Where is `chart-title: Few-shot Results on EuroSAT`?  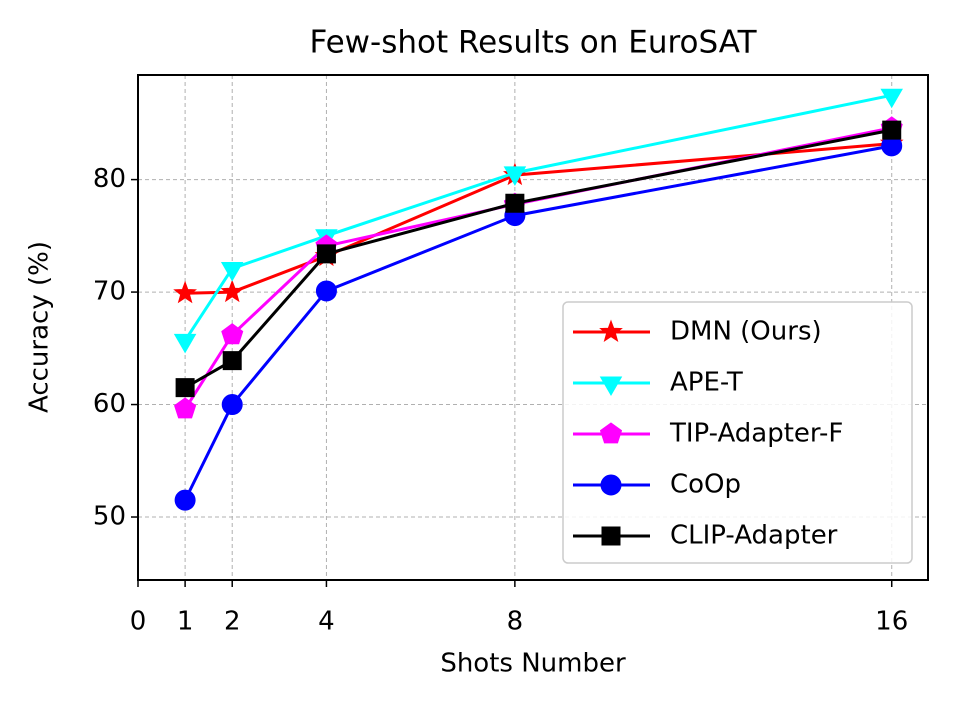 chart-title: Few-shot Results on EuroSAT is located at coordinates (533, 43).